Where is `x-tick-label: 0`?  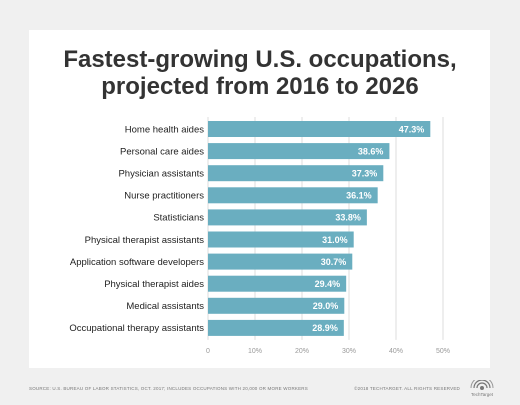 x-tick-label: 0 is located at coordinates (208, 351).